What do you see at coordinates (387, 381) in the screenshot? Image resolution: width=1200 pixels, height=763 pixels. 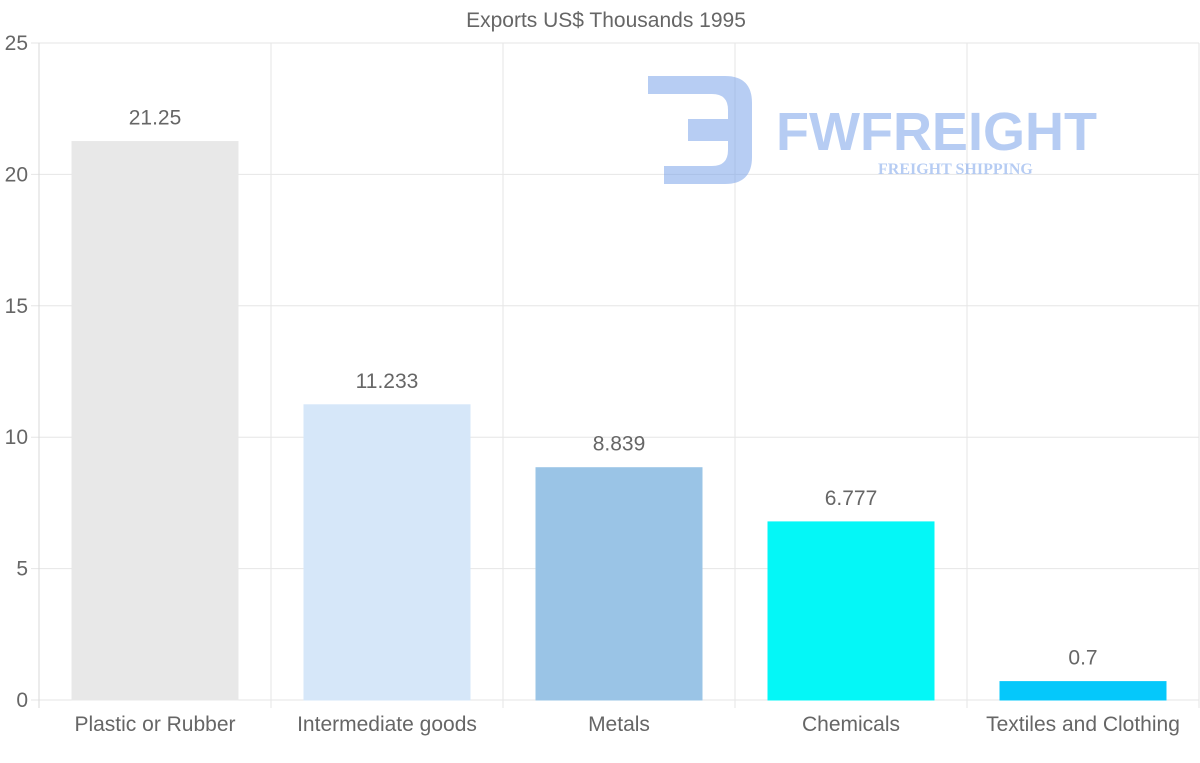 I see `bar-value-label: 11.233` at bounding box center [387, 381].